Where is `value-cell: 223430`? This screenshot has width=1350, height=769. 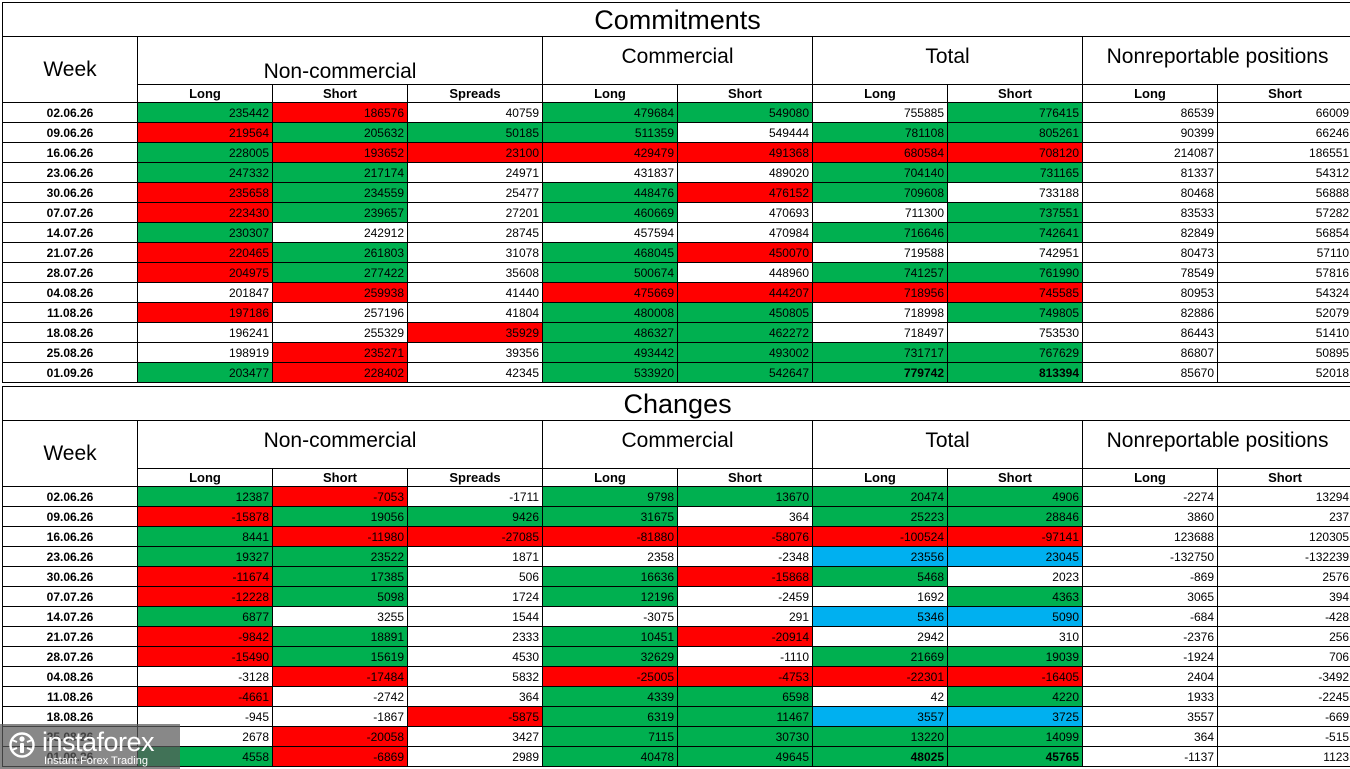
value-cell: 223430 is located at coordinates (205, 212).